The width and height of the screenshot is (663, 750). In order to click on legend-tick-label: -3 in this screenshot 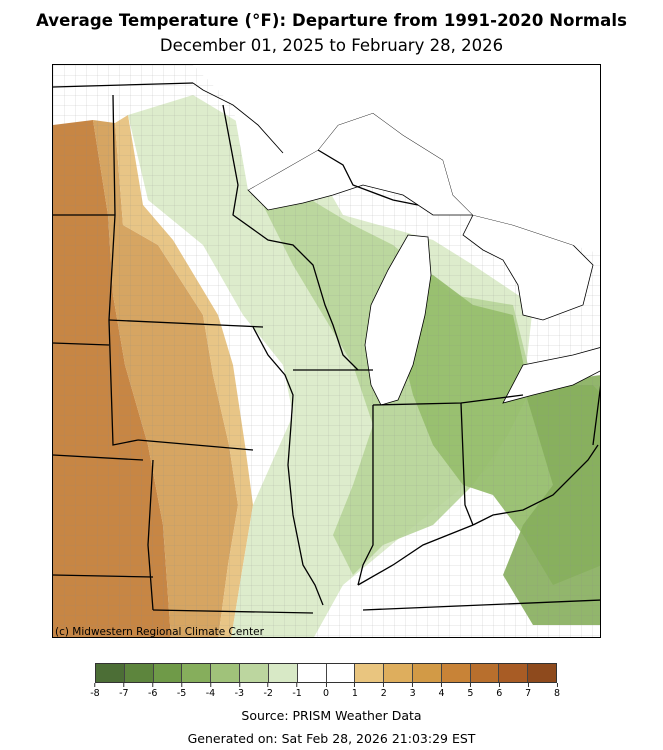, I will do `click(239, 691)`.